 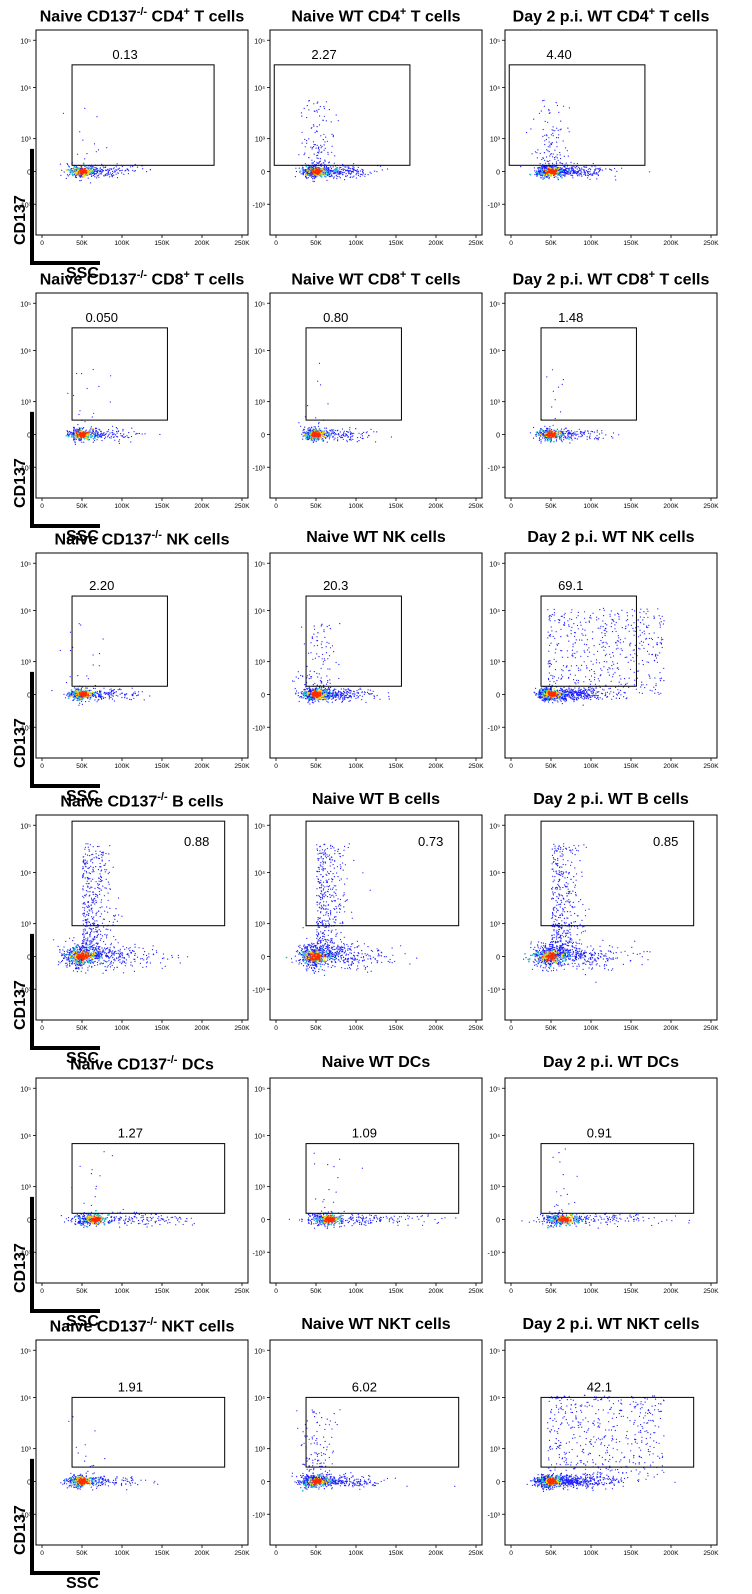 I want to click on y-tick-label: -10³, so click(x=494, y=468).